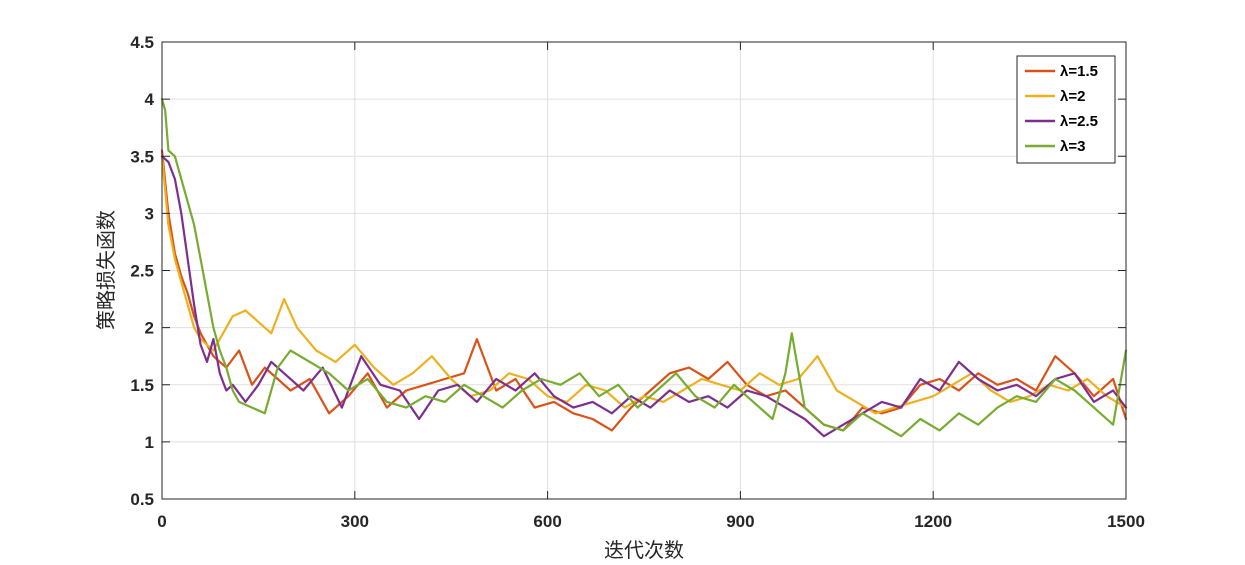 Image resolution: width=1245 pixels, height=565 pixels. Describe the element at coordinates (106, 270) in the screenshot. I see `y-axis-label: 策略损失函数` at that location.